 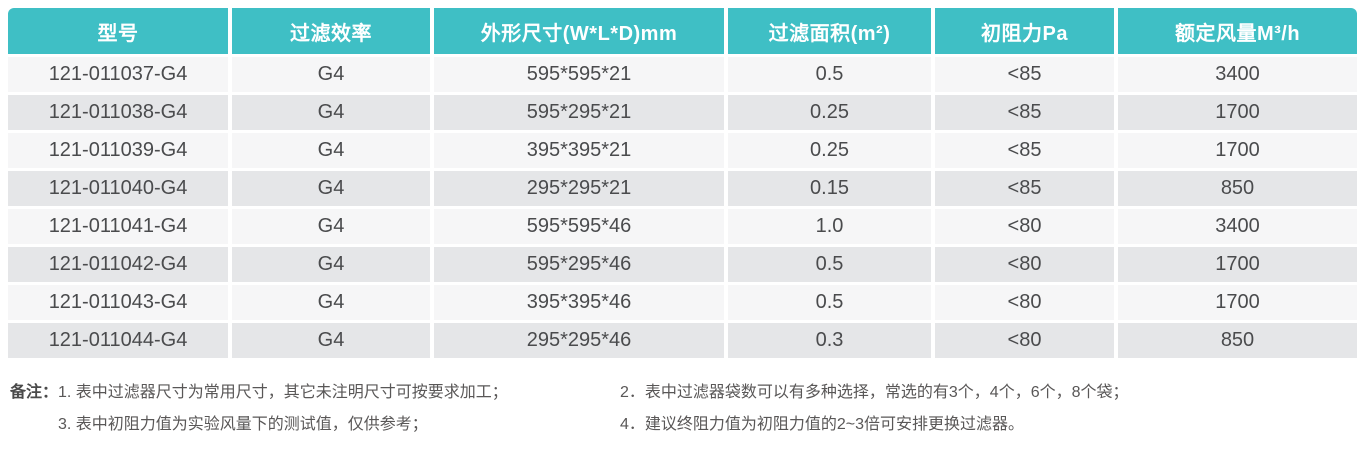 What do you see at coordinates (283, 392) in the screenshot?
I see `remark-1: 1. 表中过滤器尺寸为常用尺寸，其它未注明尺寸可按要求加工；` at bounding box center [283, 392].